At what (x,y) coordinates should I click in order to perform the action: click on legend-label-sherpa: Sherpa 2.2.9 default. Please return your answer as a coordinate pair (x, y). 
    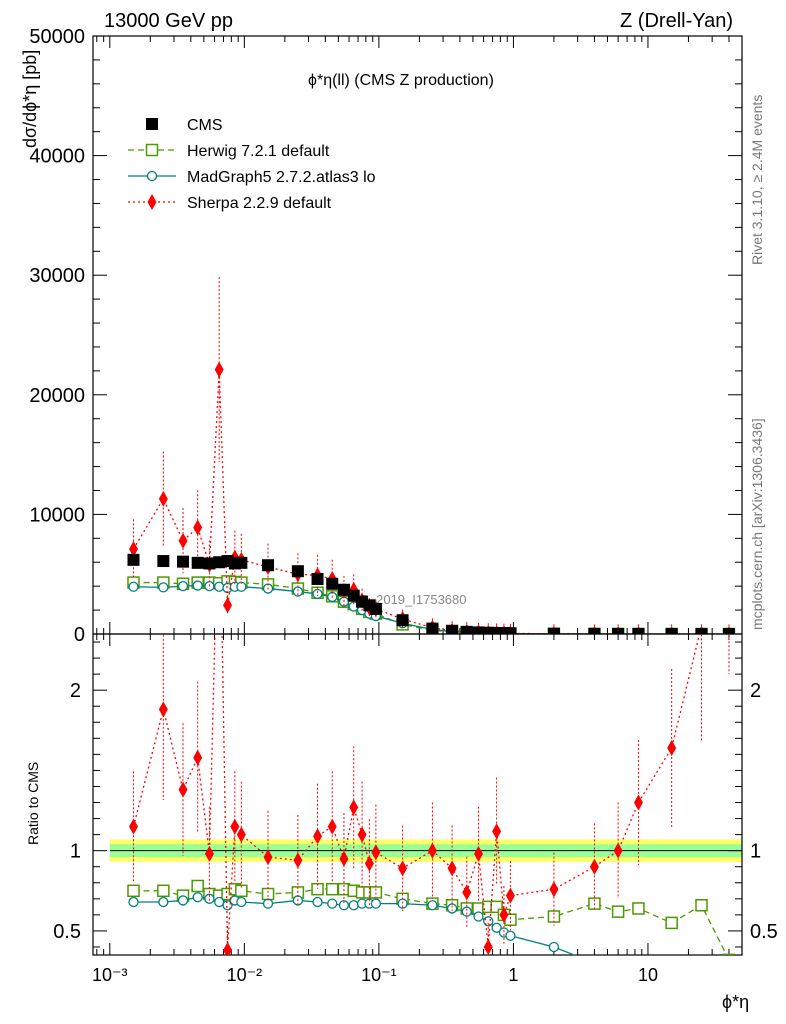
    Looking at the image, I should click on (259, 203).